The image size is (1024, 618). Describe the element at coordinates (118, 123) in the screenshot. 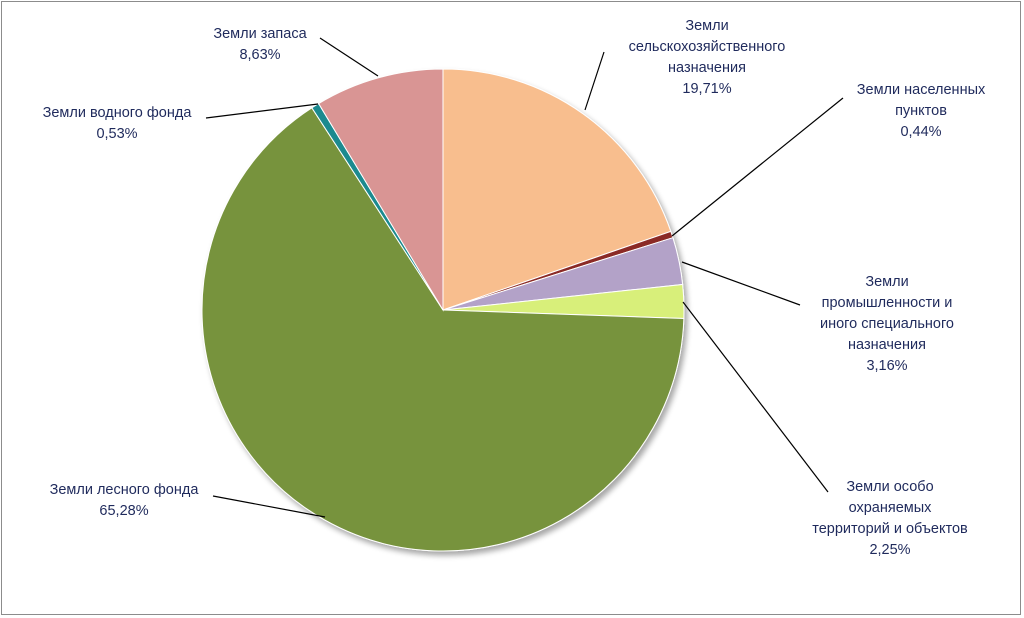

I see `data-label: Земли водного фонда 0,53%` at that location.